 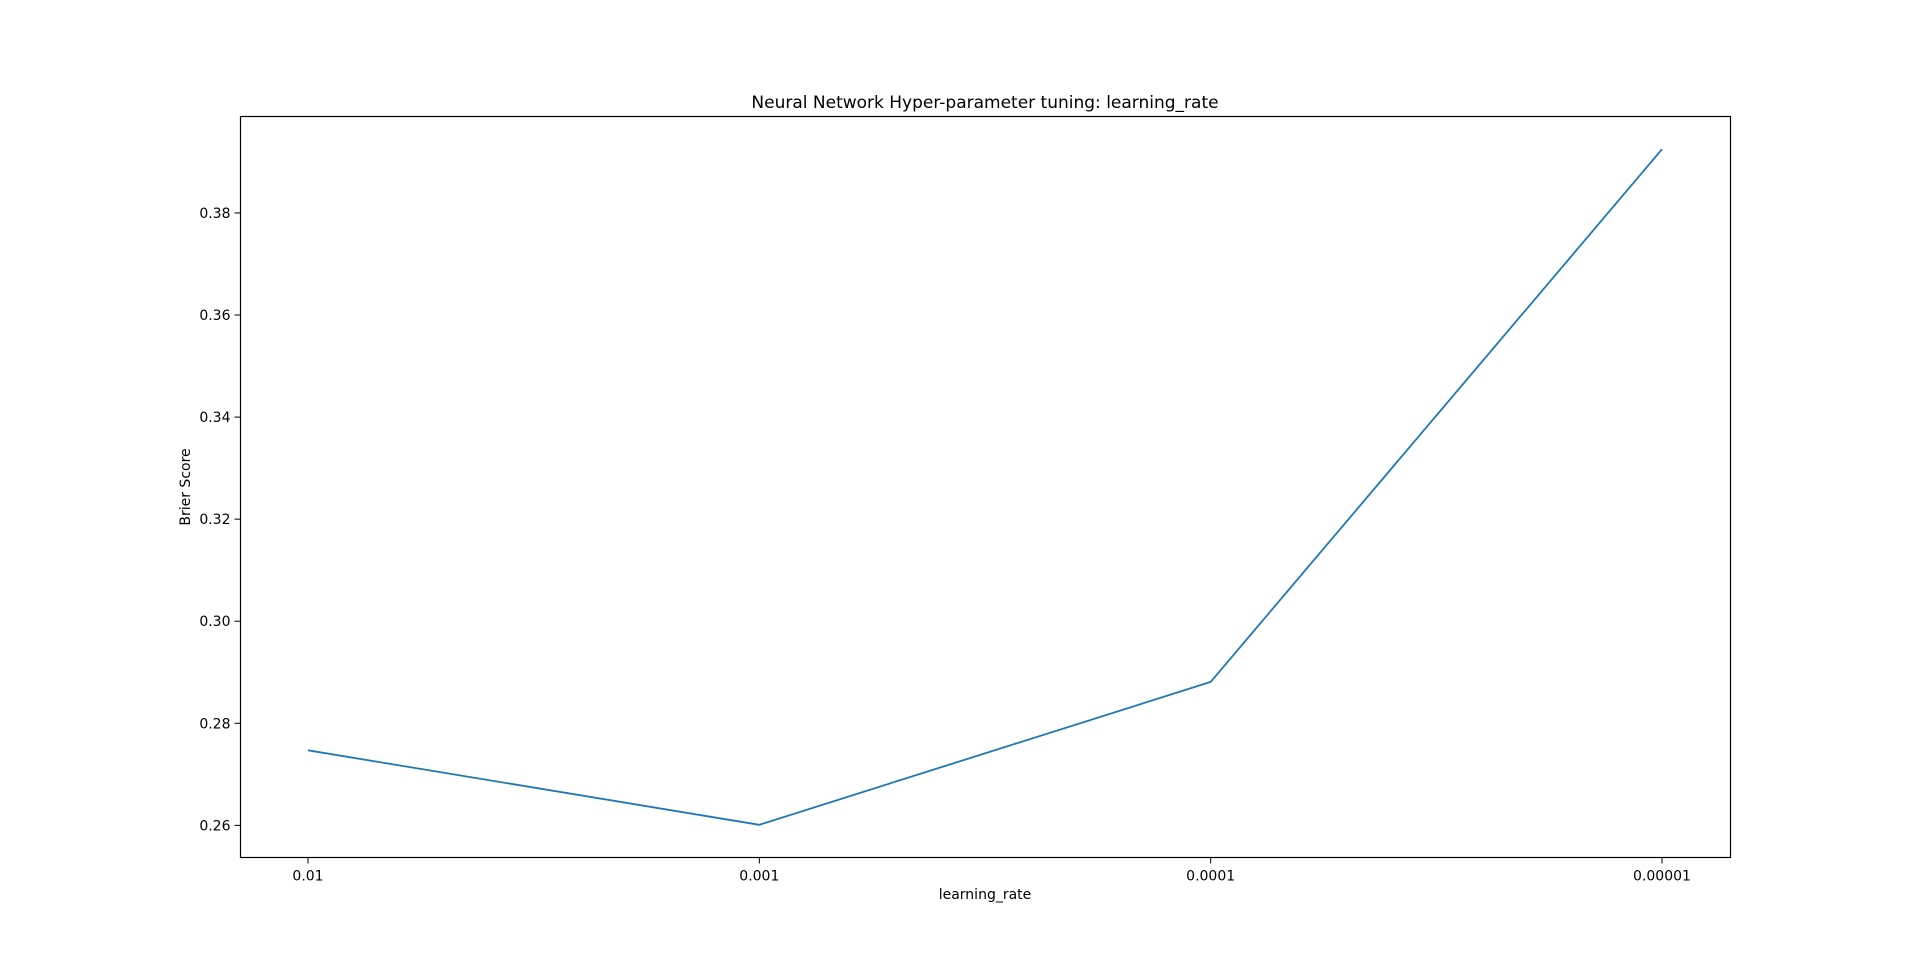 I want to click on y-tick-label: 0.36, so click(x=214, y=316).